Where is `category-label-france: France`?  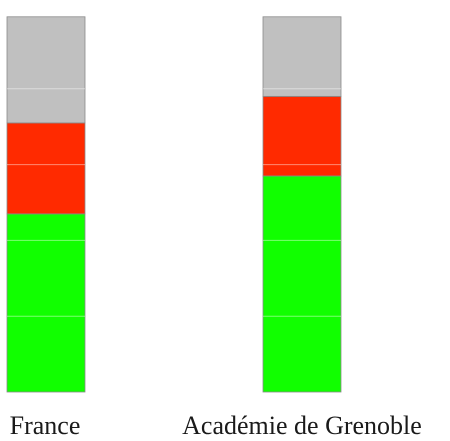 category-label-france: France is located at coordinates (45, 425).